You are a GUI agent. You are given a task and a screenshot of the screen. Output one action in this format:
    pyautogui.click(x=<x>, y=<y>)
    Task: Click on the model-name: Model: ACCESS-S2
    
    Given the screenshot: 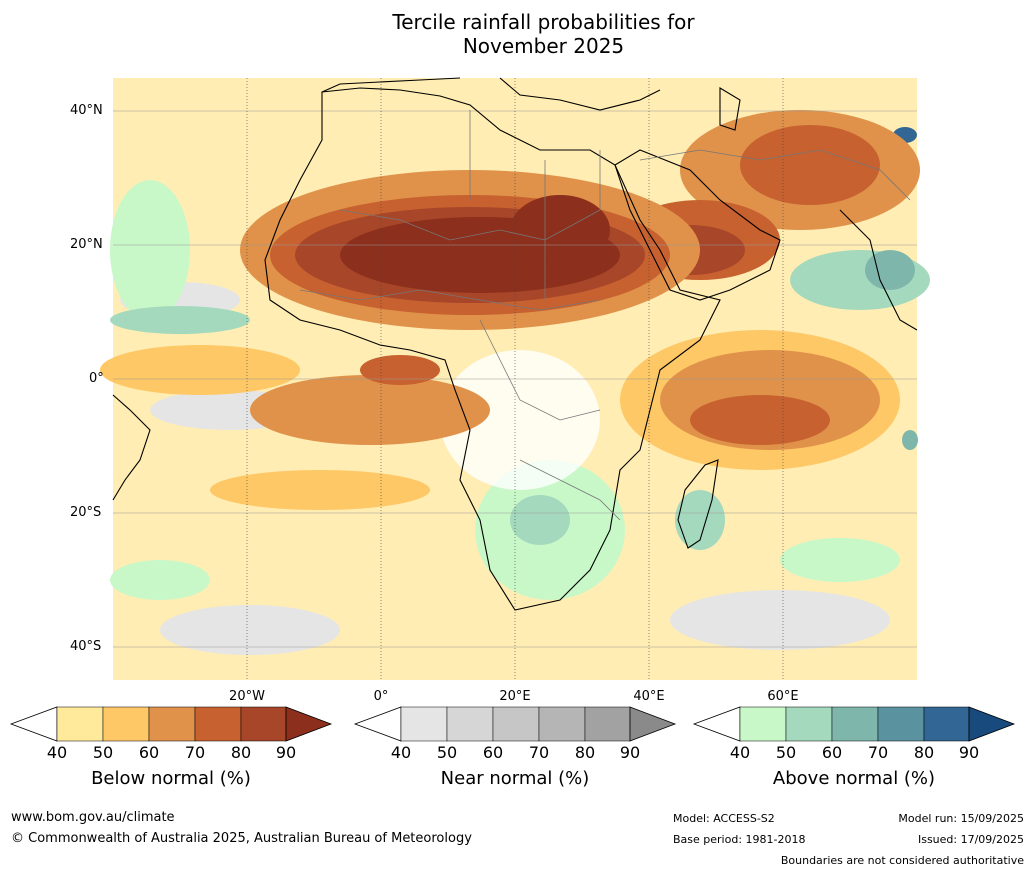 What is the action you would take?
    pyautogui.click(x=724, y=818)
    